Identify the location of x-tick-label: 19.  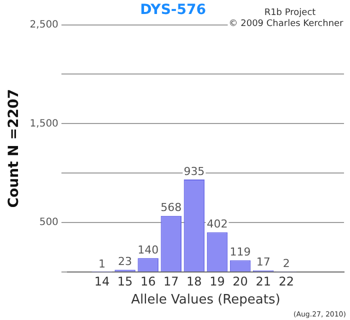
(217, 281).